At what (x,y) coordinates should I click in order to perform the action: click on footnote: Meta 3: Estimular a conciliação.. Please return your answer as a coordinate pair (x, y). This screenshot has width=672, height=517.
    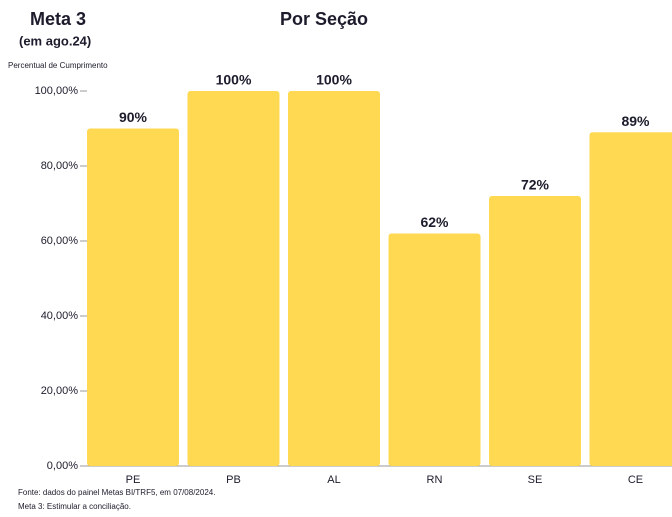
    Looking at the image, I should click on (74, 506).